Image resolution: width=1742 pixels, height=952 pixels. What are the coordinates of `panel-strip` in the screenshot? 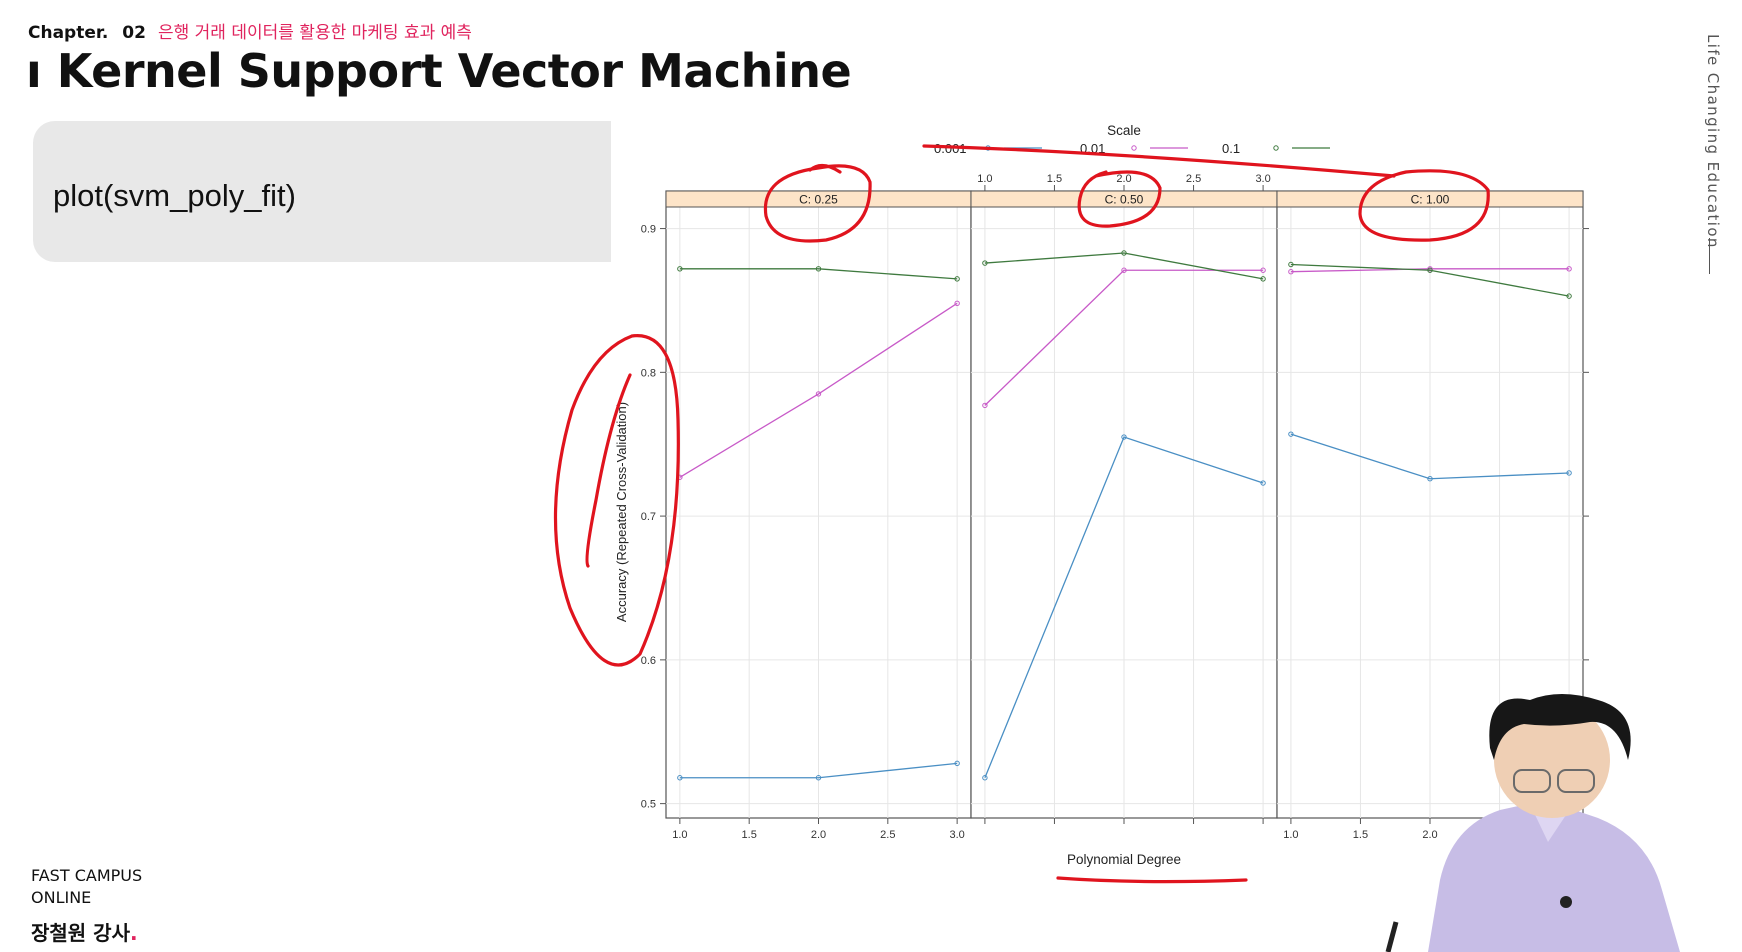 It's located at (1430, 199).